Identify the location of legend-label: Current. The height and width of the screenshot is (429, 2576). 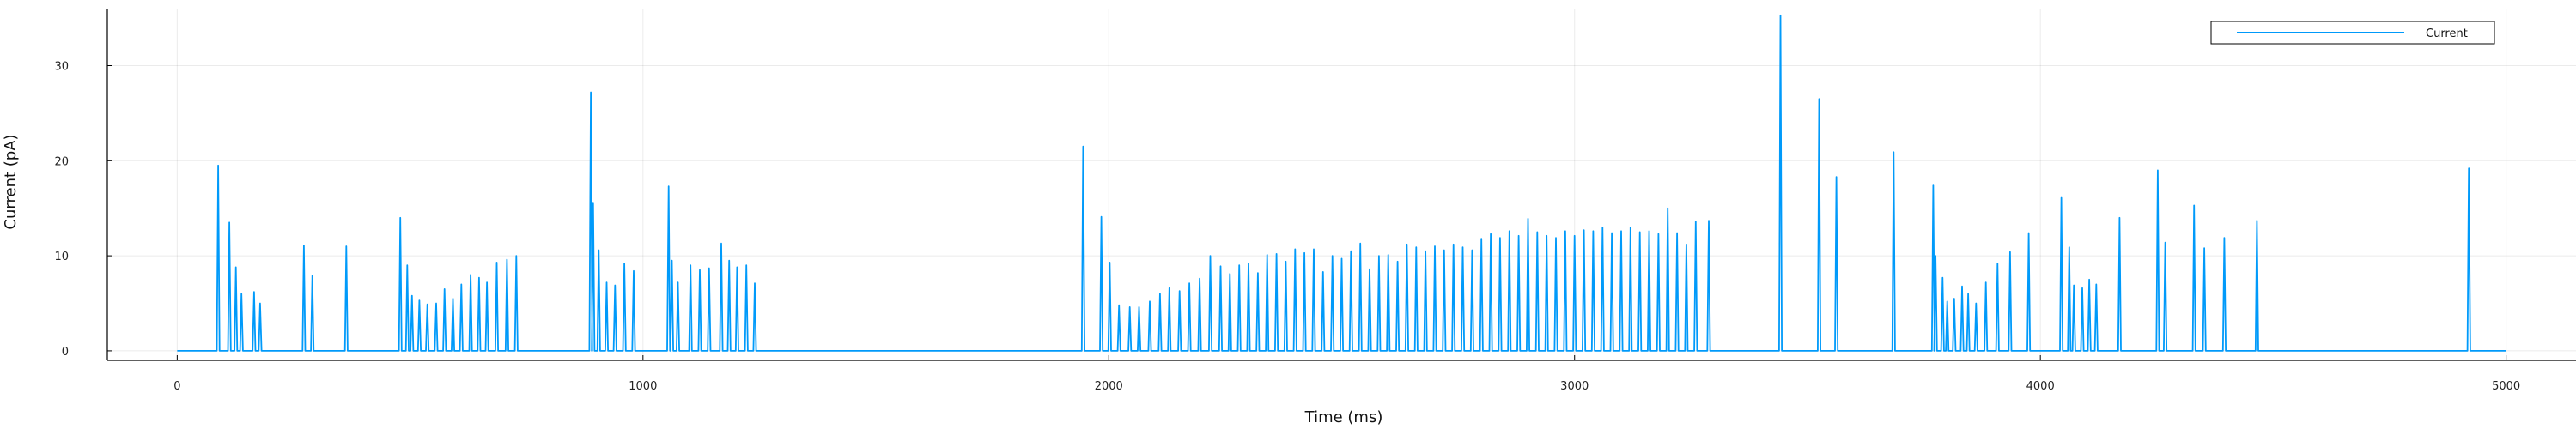
(2447, 33).